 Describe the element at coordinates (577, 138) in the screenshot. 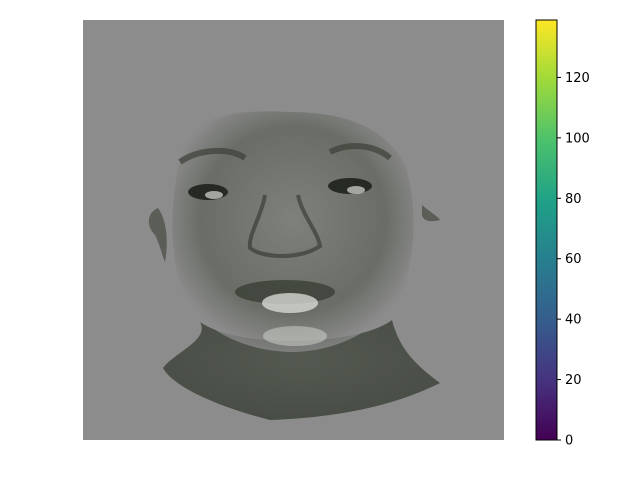

I see `colorbar-tick-label: 100` at that location.